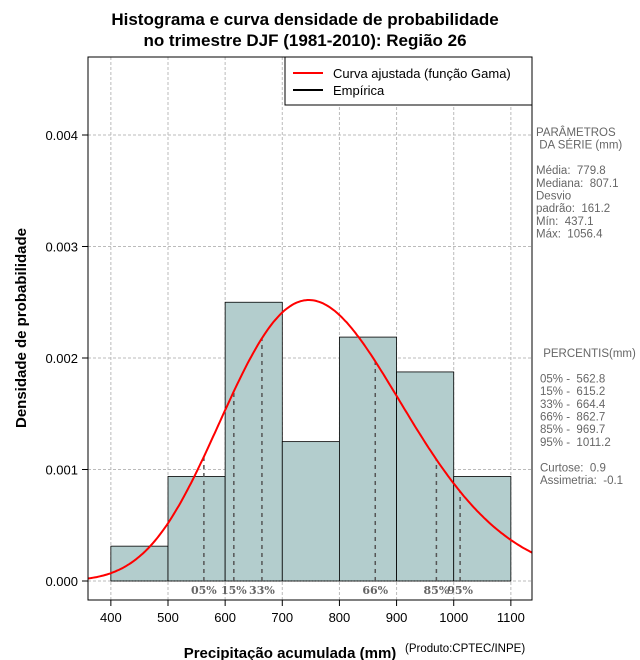 This screenshot has height=660, width=640. What do you see at coordinates (460, 590) in the screenshot?
I see `percentile-label: 95%` at bounding box center [460, 590].